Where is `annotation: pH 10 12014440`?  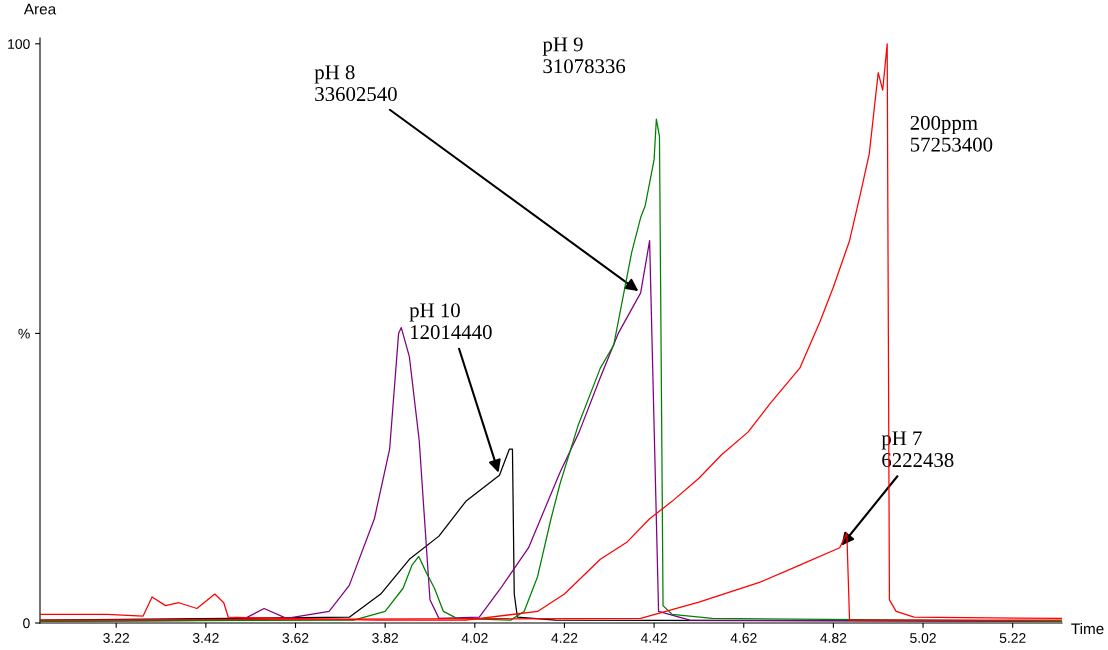
annotation: pH 10 12014440 is located at coordinates (450, 321).